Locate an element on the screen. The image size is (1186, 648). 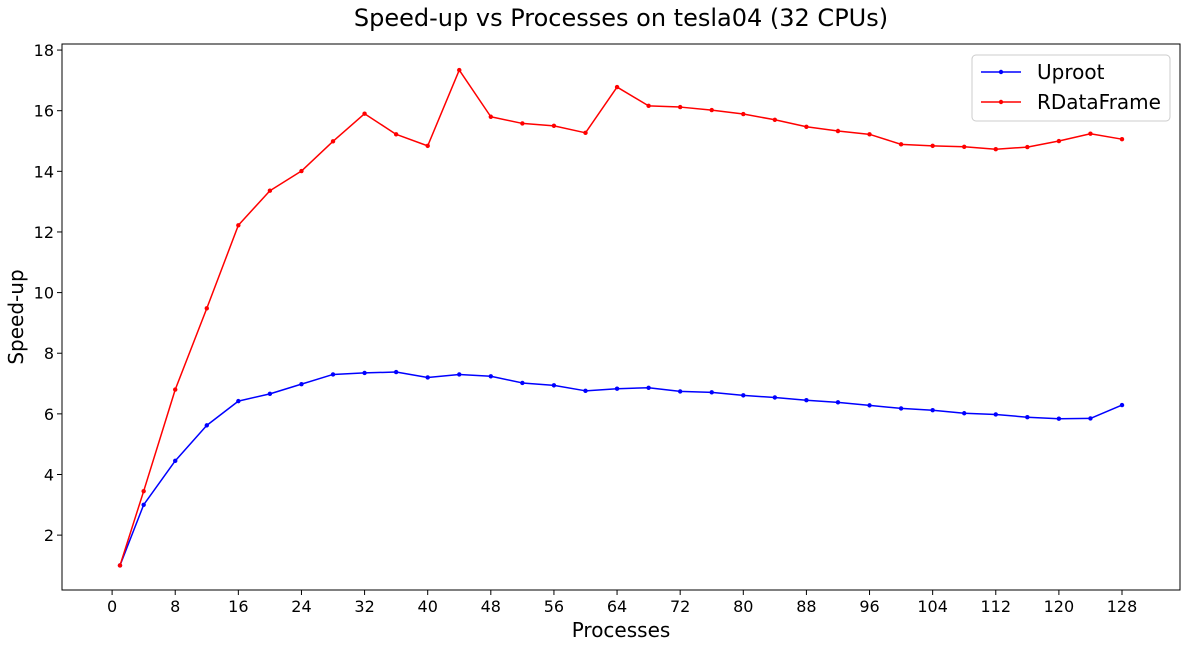
y-tick-label: 6 is located at coordinates (49, 414).